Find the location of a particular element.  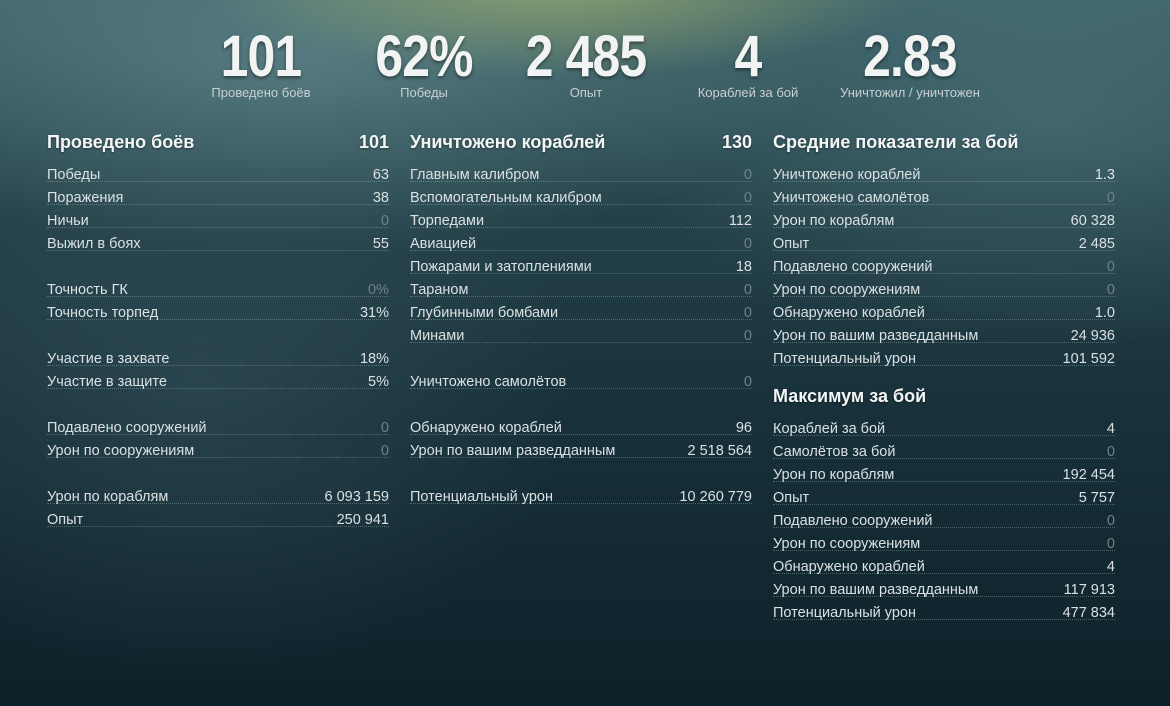

summary-label: Проведено боёв is located at coordinates (261, 92).